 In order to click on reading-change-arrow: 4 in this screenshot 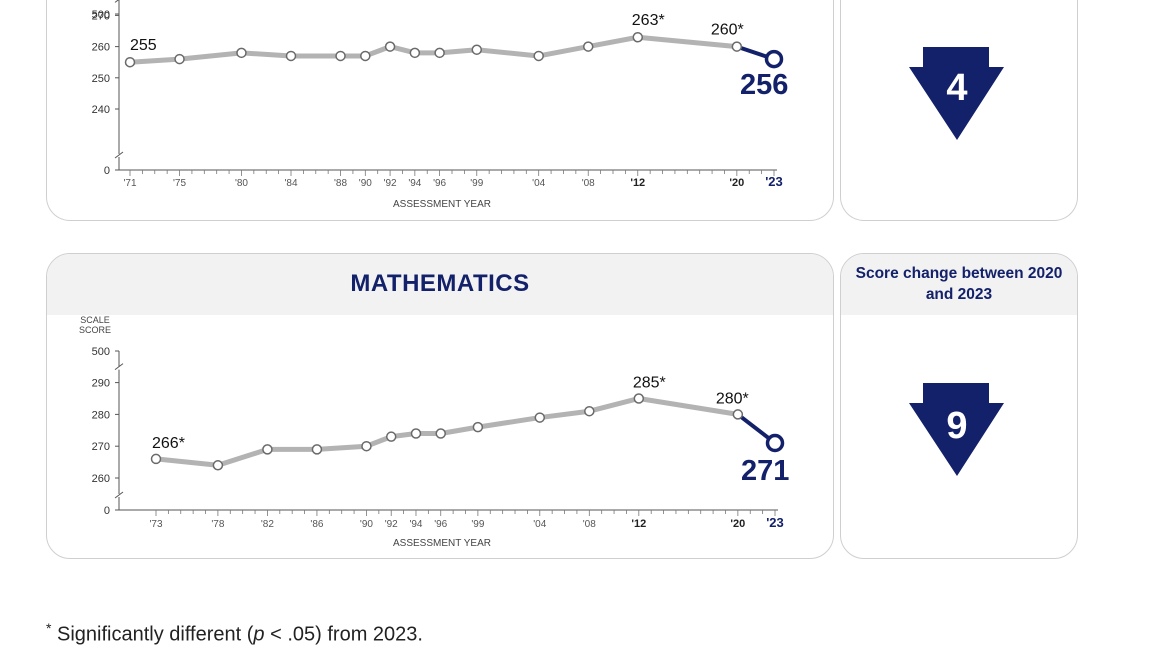, I will do `click(956, 93)`.